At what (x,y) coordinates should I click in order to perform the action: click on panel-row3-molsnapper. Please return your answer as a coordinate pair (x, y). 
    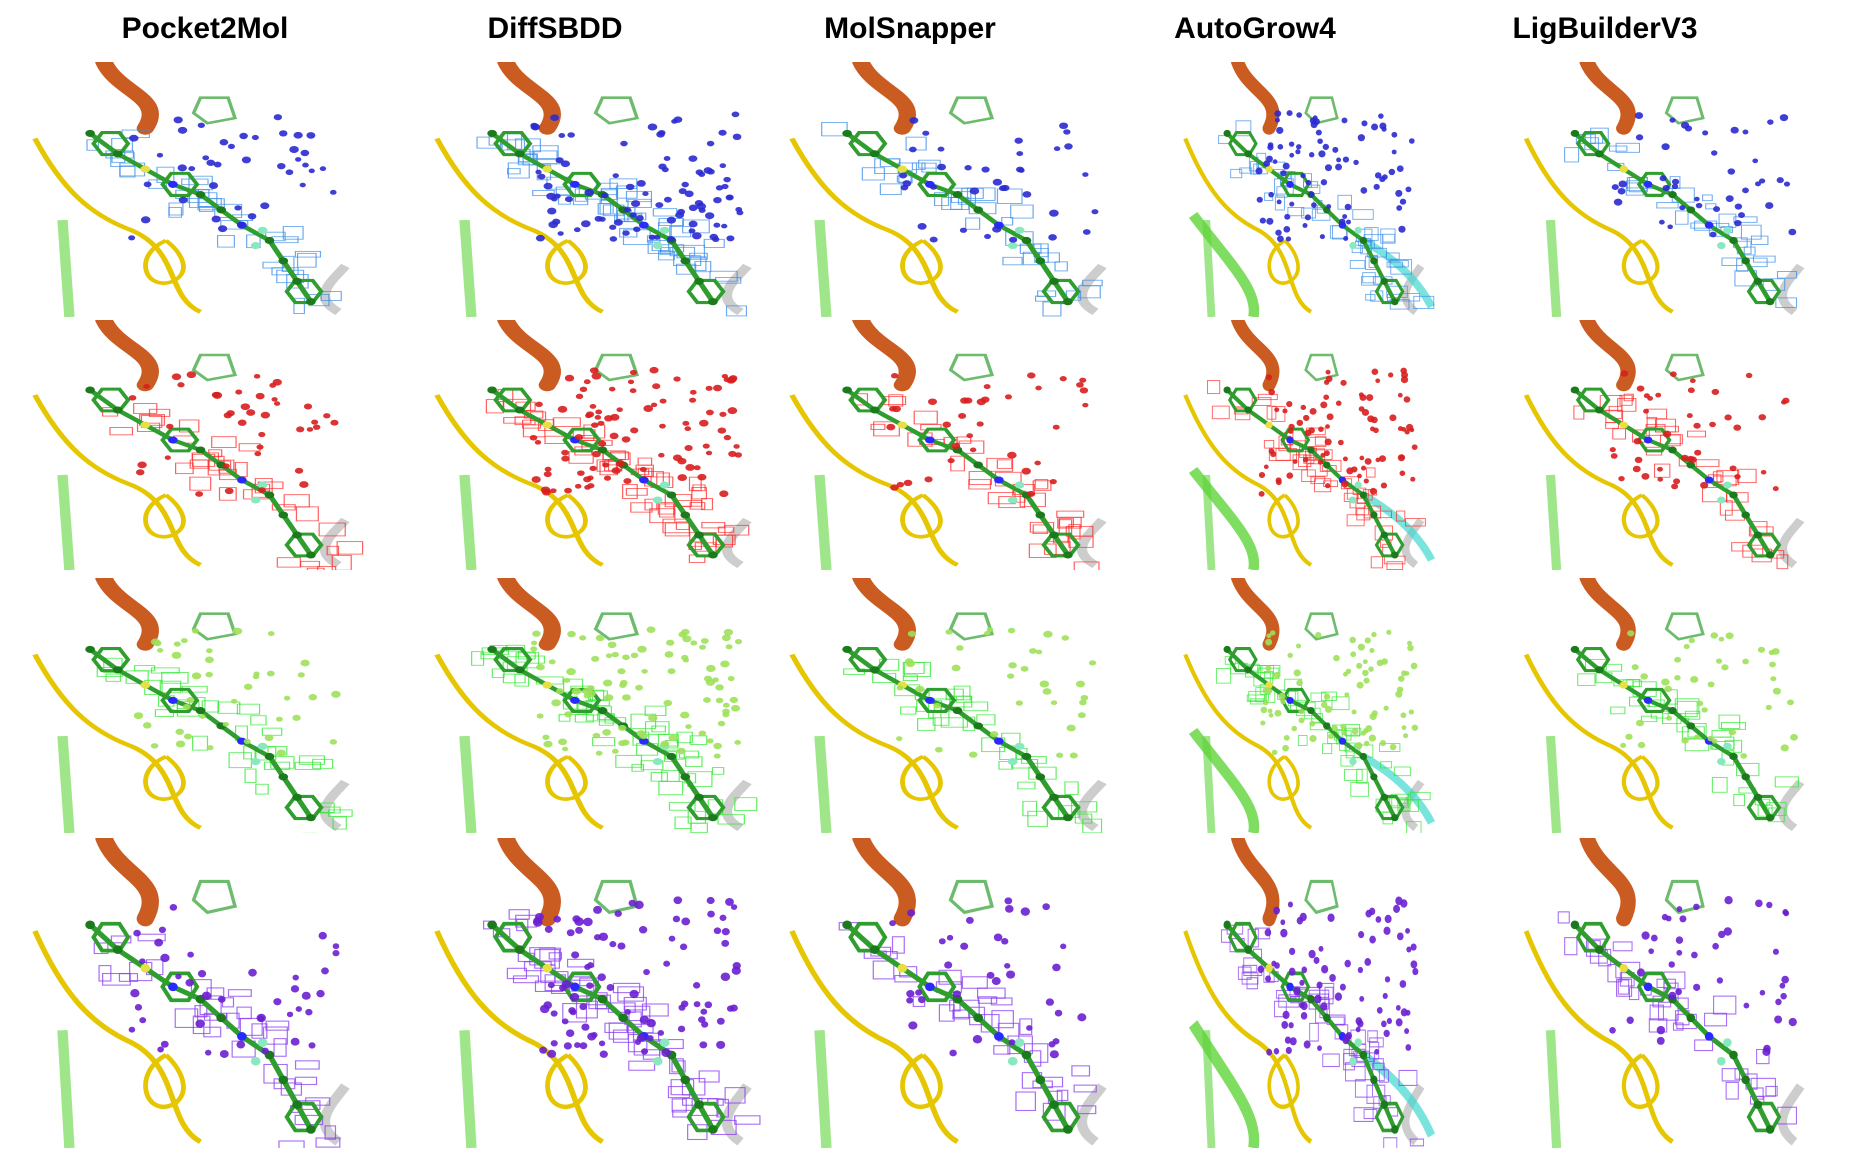
    Looking at the image, I should click on (957, 705).